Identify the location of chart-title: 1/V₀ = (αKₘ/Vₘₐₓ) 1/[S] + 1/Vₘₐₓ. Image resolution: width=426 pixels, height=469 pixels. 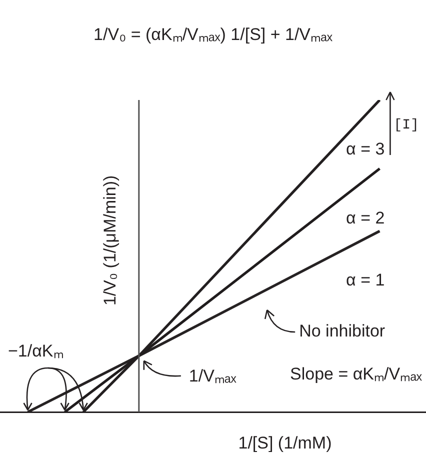
(213, 34).